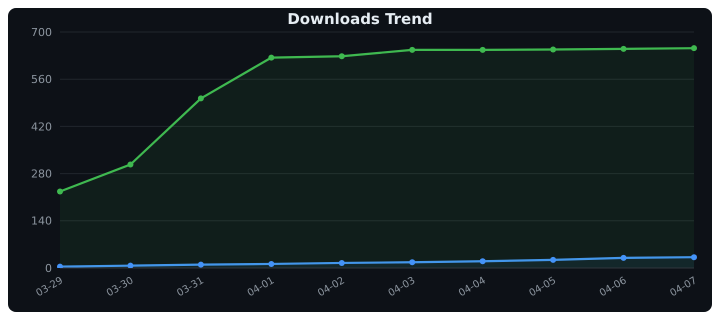  Describe the element at coordinates (360, 19) in the screenshot. I see `chart-title: Downloads Trend` at that location.